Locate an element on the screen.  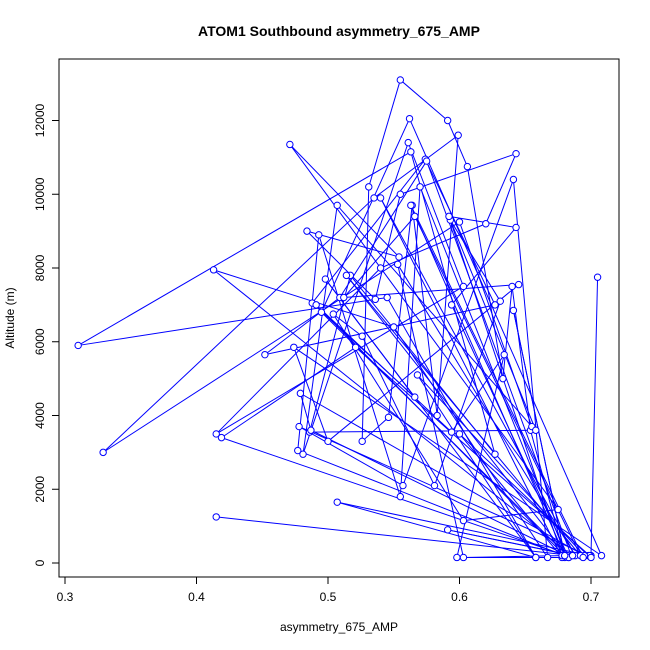
y-axis: 0 2000 4000 6000 8000 10000 12000 is located at coordinates (46, 334).